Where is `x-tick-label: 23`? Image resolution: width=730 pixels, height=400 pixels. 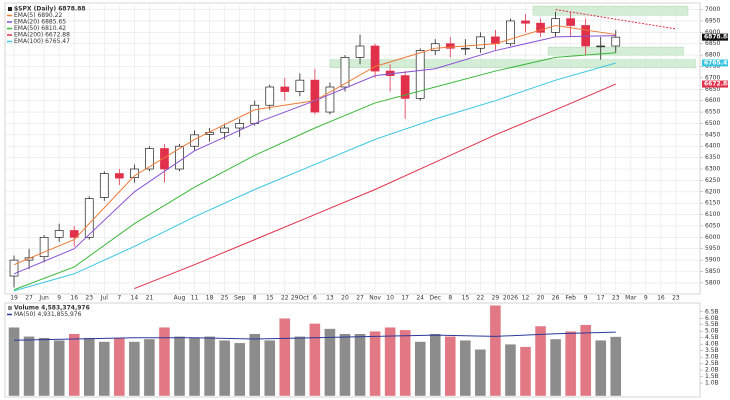
x-tick-label: 23 is located at coordinates (616, 298).